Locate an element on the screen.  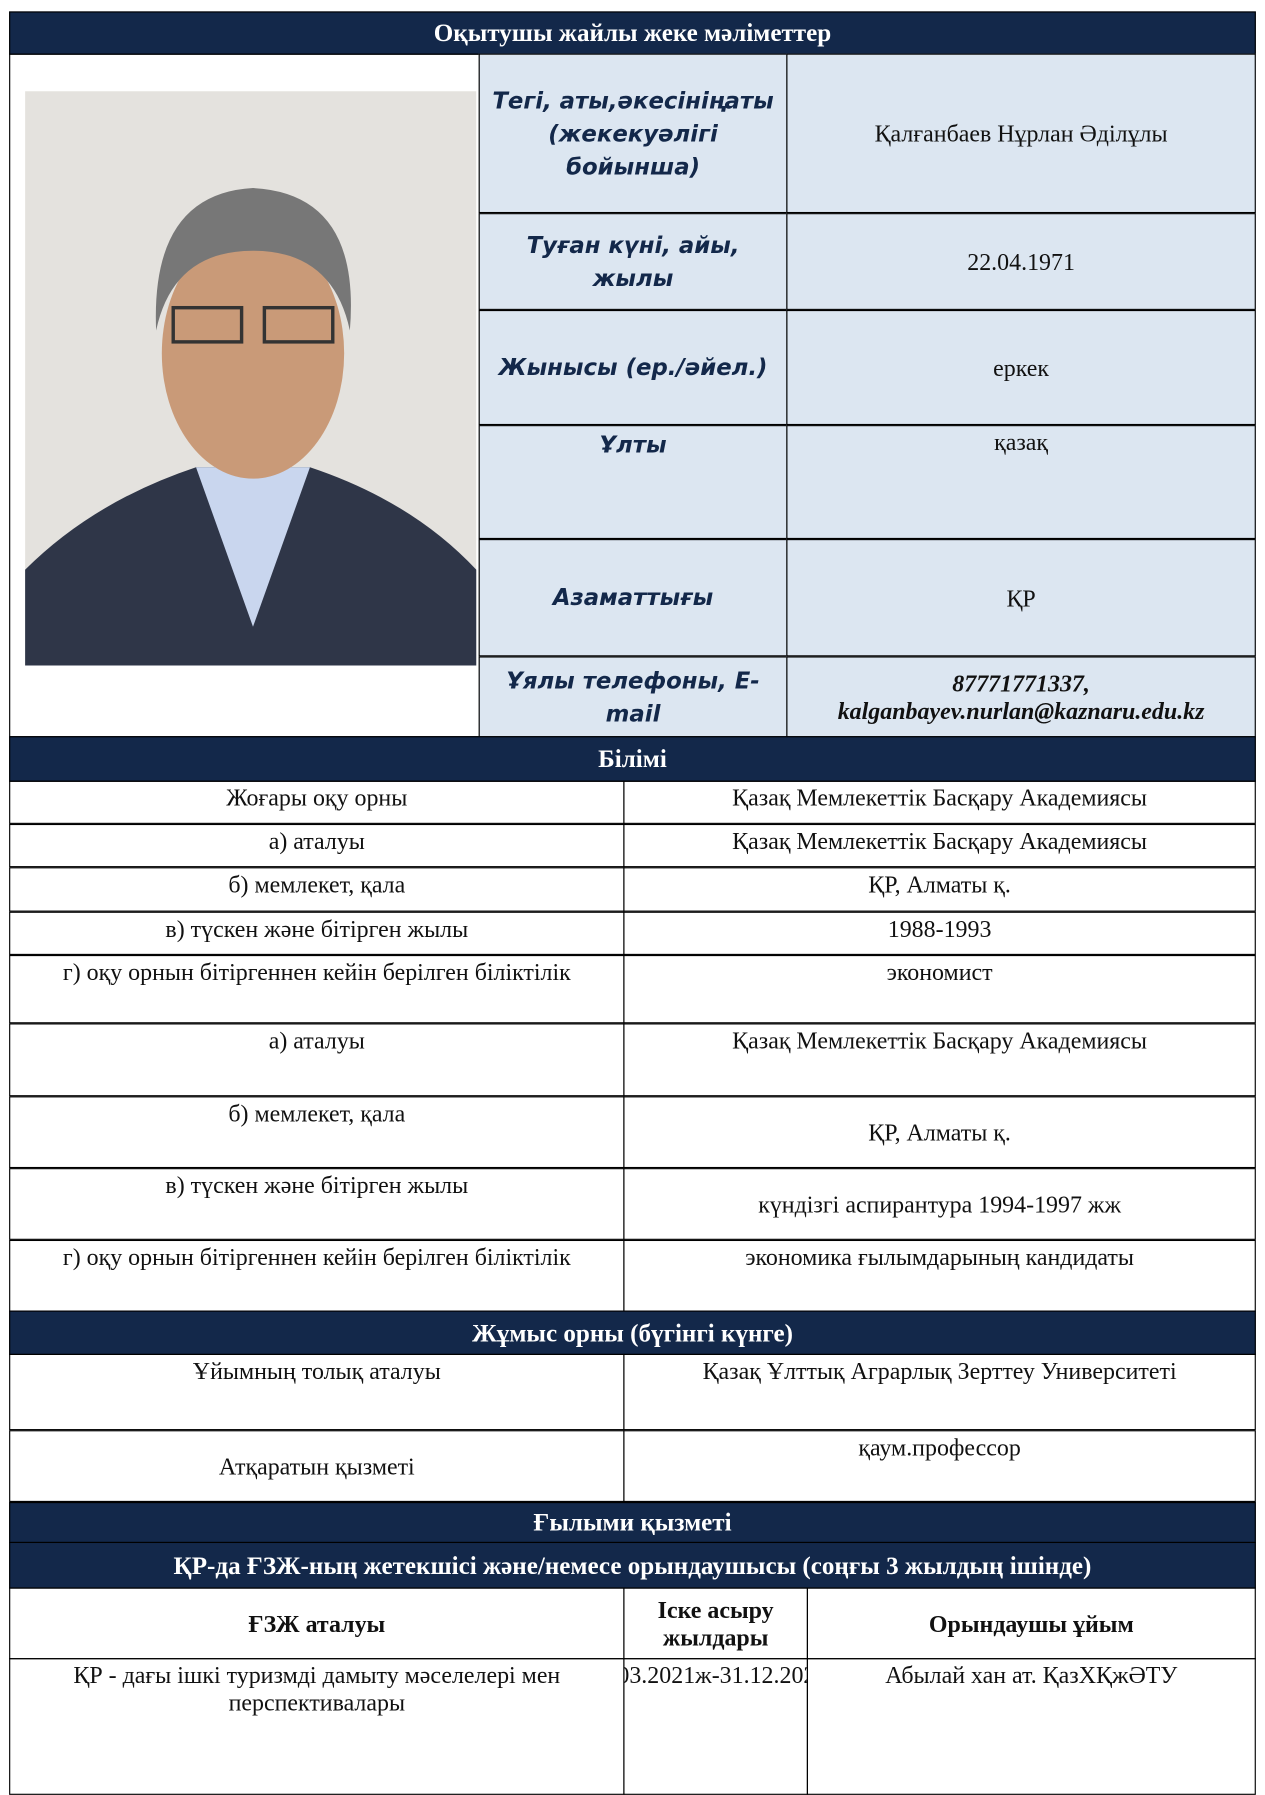
photo-cell is located at coordinates (244, 395).